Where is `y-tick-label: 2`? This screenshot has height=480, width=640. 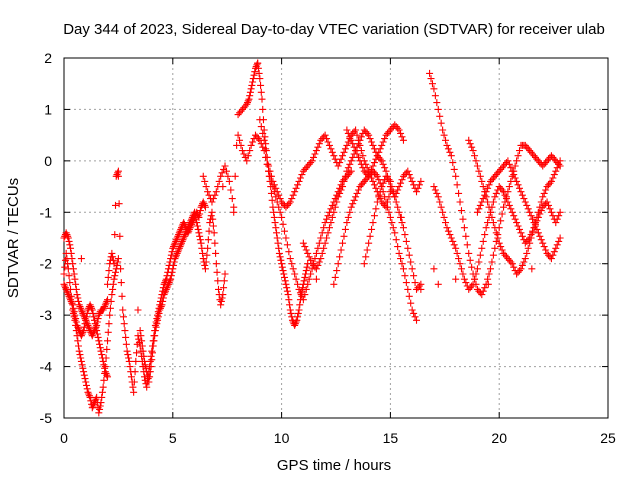
y-tick-label: 2 is located at coordinates (48, 58).